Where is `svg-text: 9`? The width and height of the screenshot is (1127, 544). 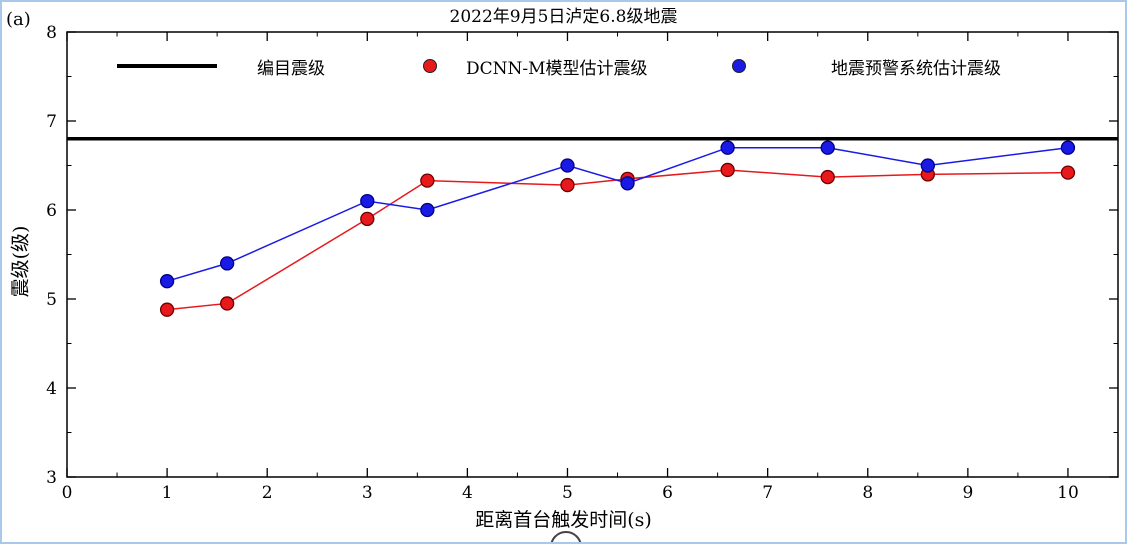 svg-text: 9 is located at coordinates (967, 493).